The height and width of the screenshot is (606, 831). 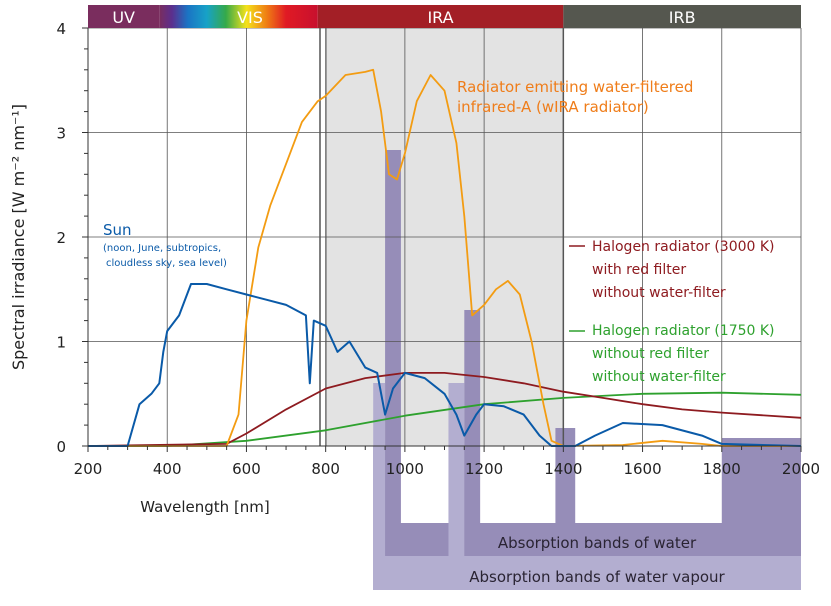 What do you see at coordinates (597, 577) in the screenshot?
I see `vapour-bands-label: Absorption bands of water vapour` at bounding box center [597, 577].